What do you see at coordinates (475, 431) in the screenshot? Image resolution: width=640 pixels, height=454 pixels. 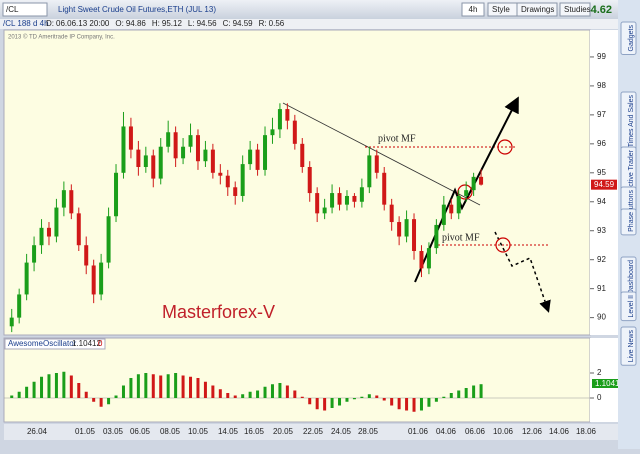 I see `x-tick-label: 06.06` at bounding box center [475, 431].